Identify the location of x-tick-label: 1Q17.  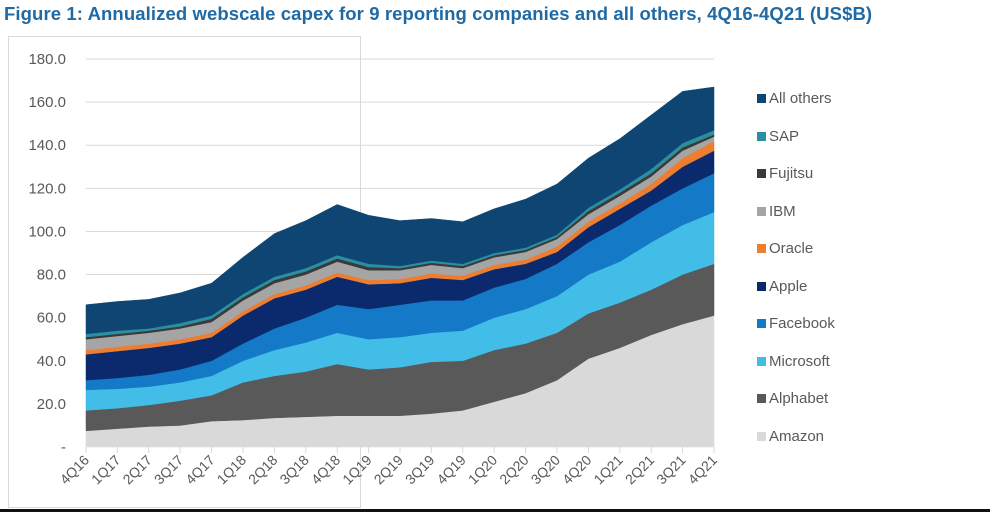
(106, 470).